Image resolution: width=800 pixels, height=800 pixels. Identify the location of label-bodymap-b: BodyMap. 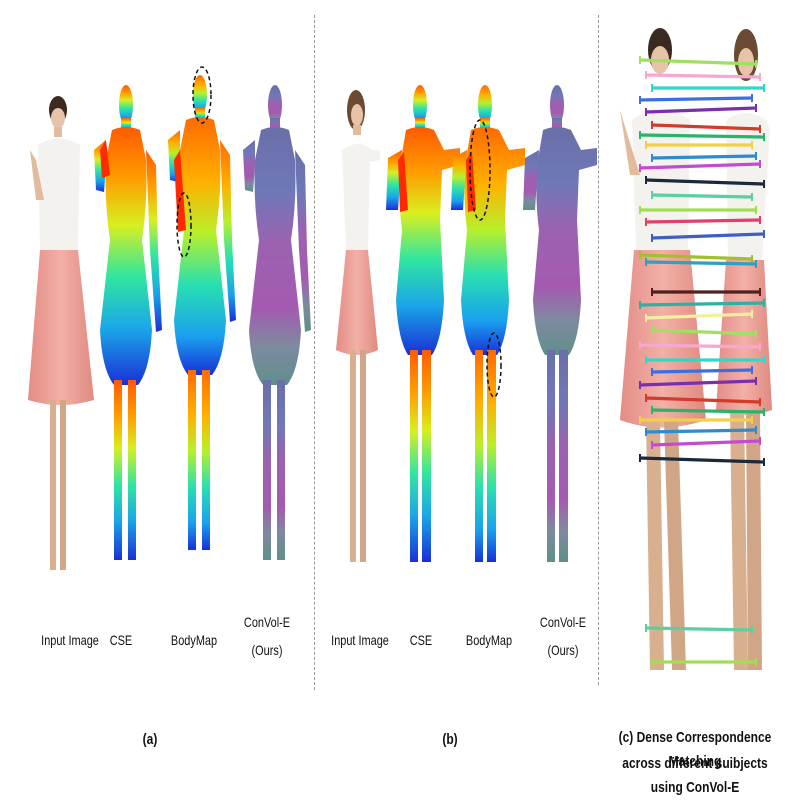
(489, 640).